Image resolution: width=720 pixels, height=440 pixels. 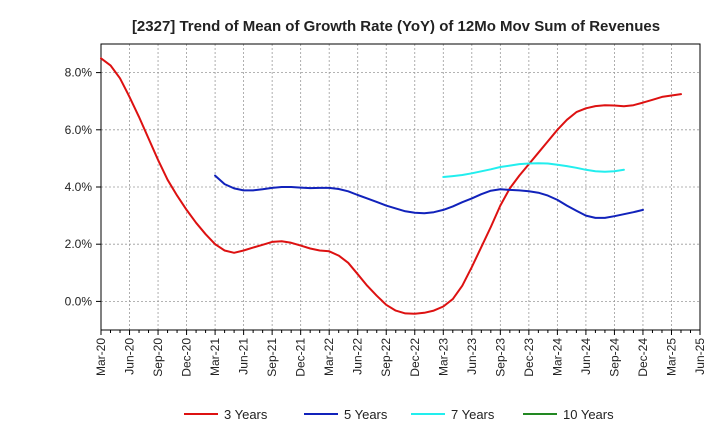 What do you see at coordinates (588, 414) in the screenshot?
I see `legend-label: 10 Years` at bounding box center [588, 414].